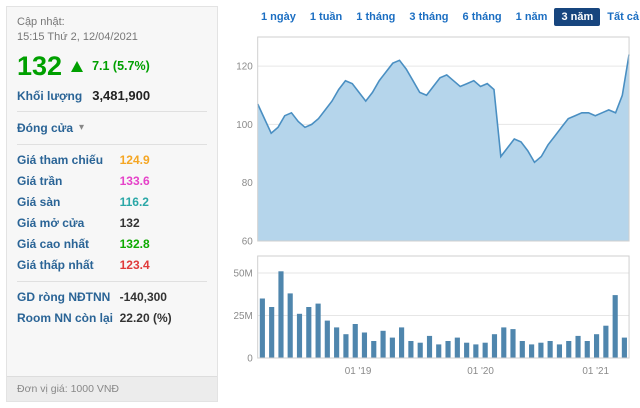 The width and height of the screenshot is (640, 408). I want to click on quote-row-value: 123.4, so click(134, 265).